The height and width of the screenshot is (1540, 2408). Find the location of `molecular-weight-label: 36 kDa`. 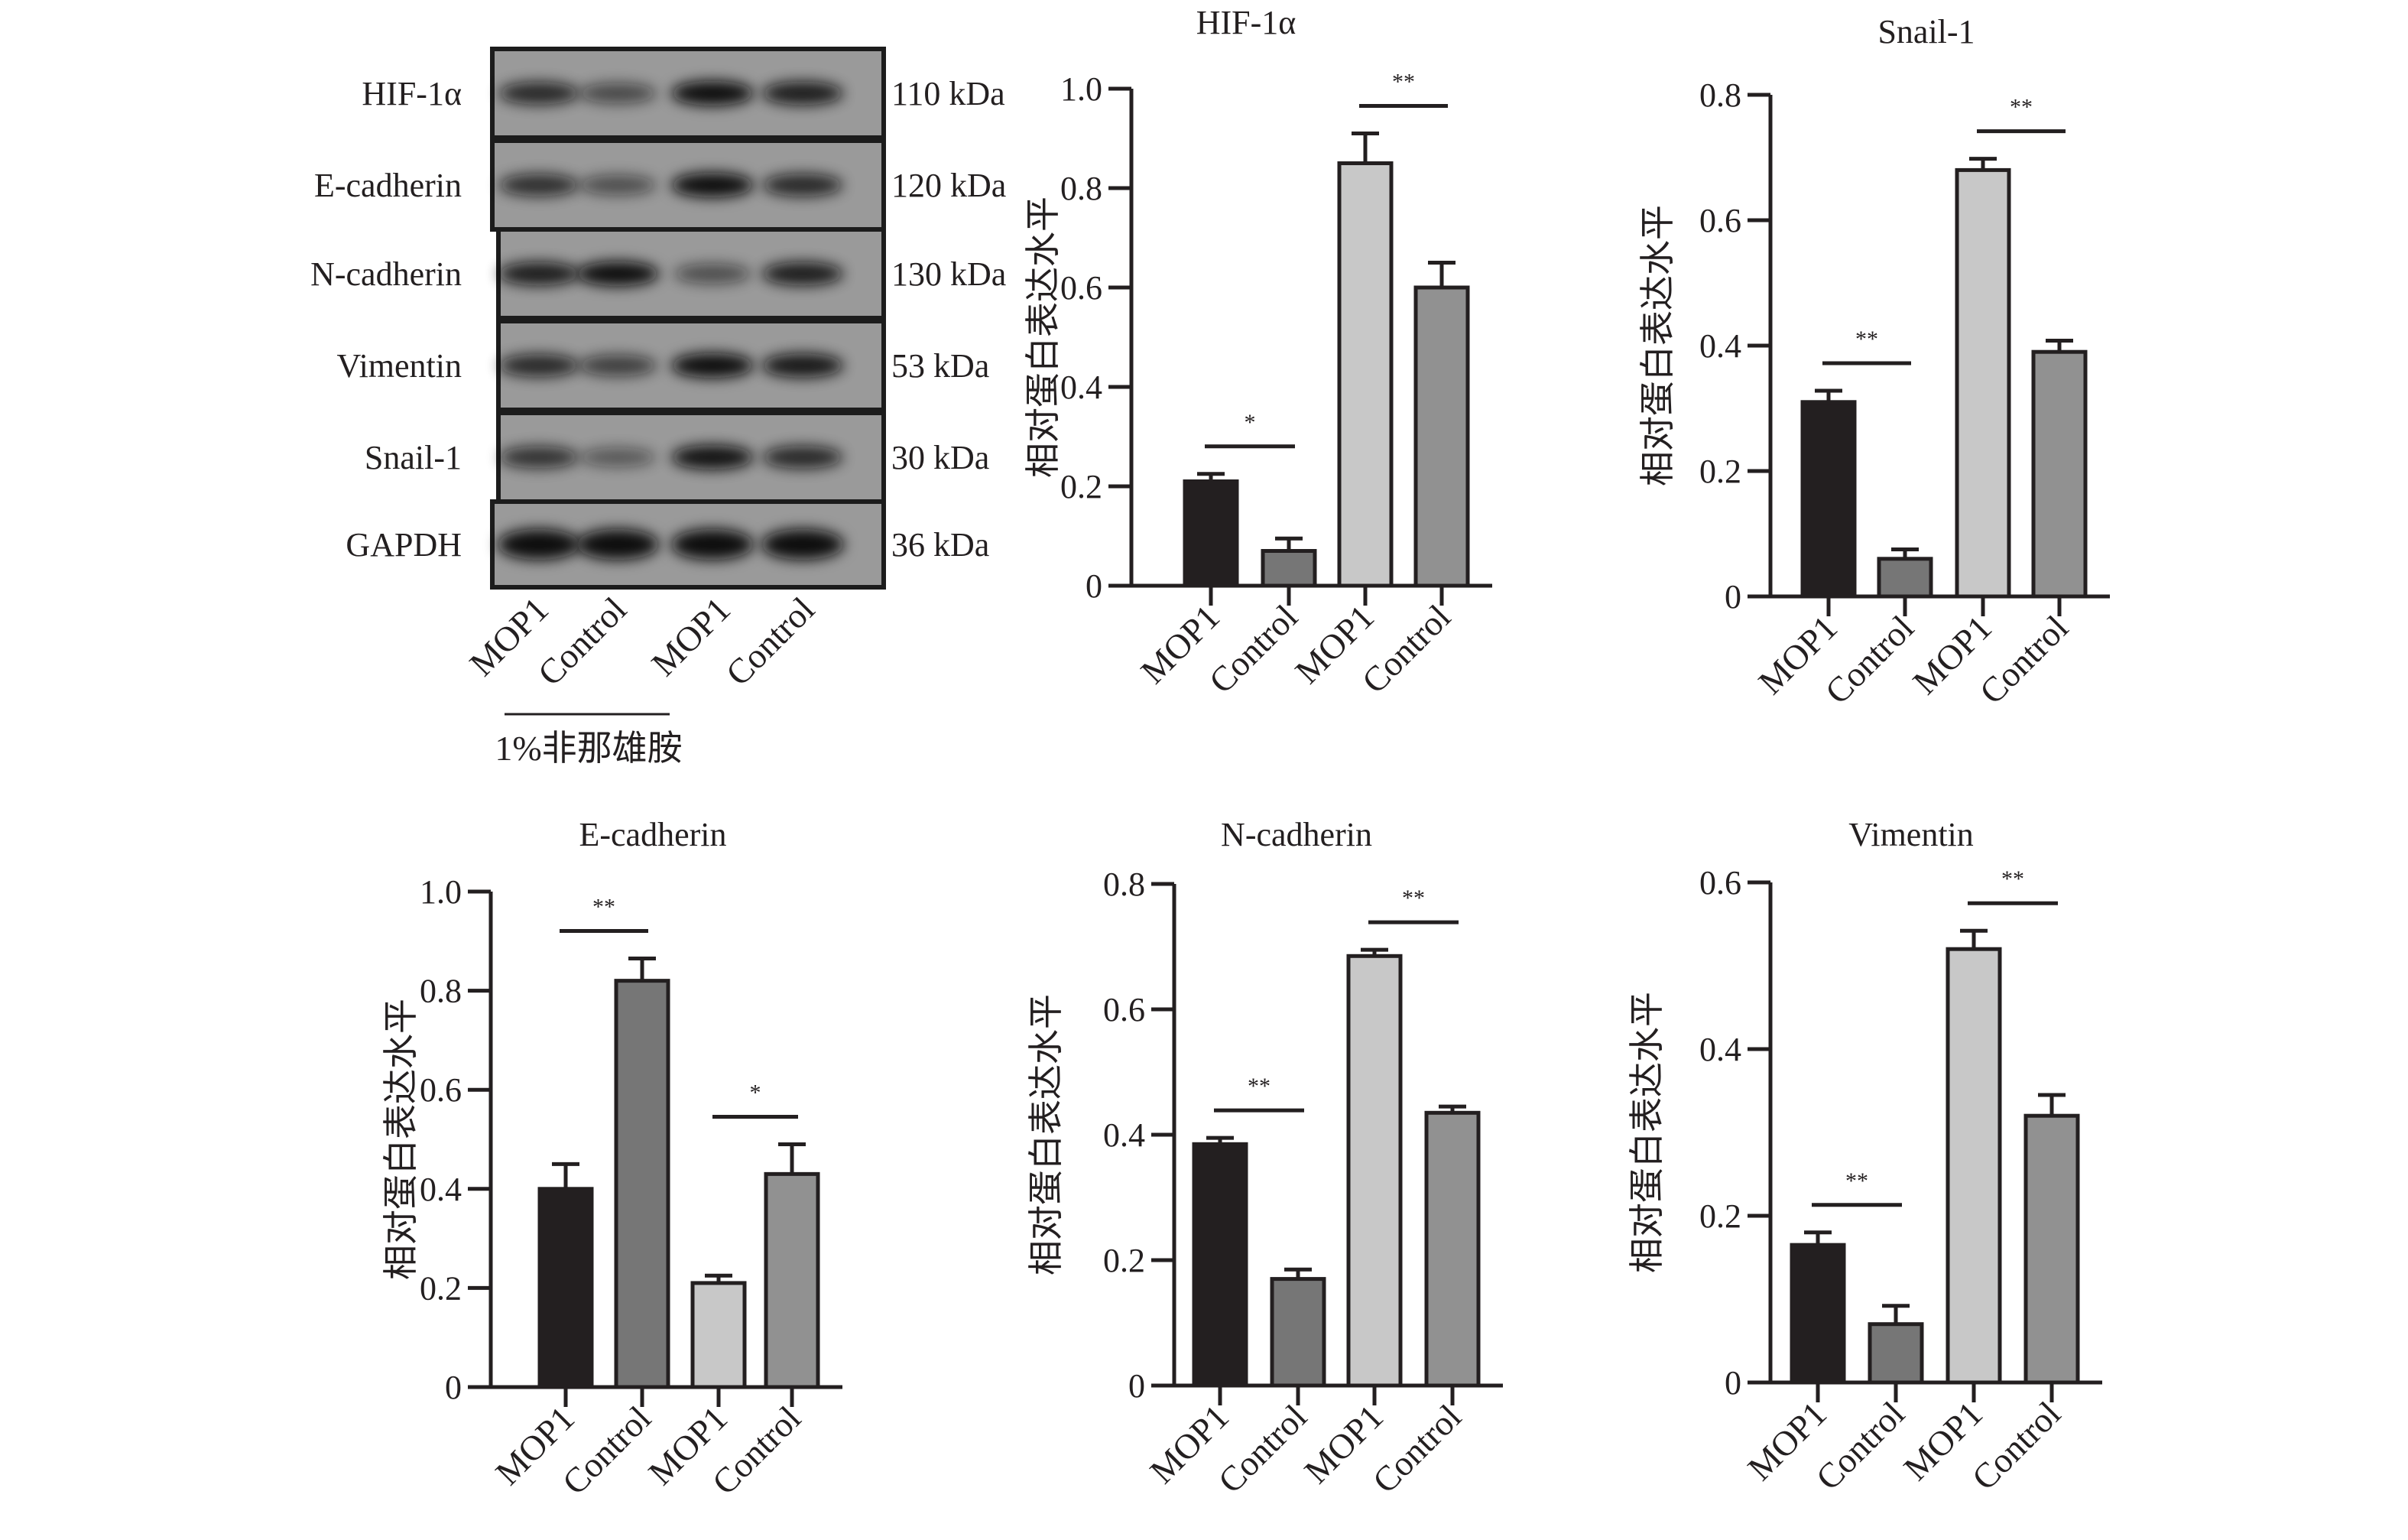

molecular-weight-label: 36 kDa is located at coordinates (940, 545).